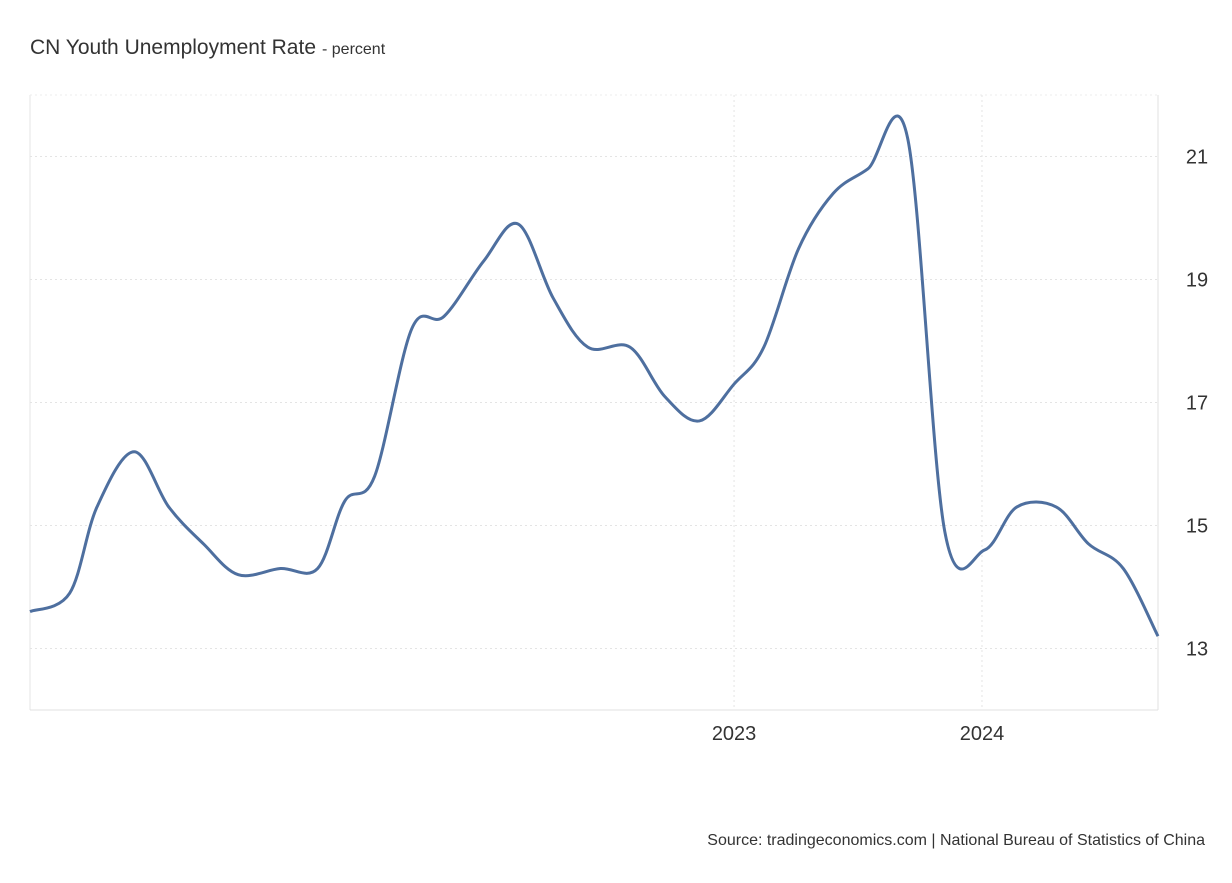 The height and width of the screenshot is (883, 1232). What do you see at coordinates (1197, 281) in the screenshot?
I see `y-tick-label: 19` at bounding box center [1197, 281].